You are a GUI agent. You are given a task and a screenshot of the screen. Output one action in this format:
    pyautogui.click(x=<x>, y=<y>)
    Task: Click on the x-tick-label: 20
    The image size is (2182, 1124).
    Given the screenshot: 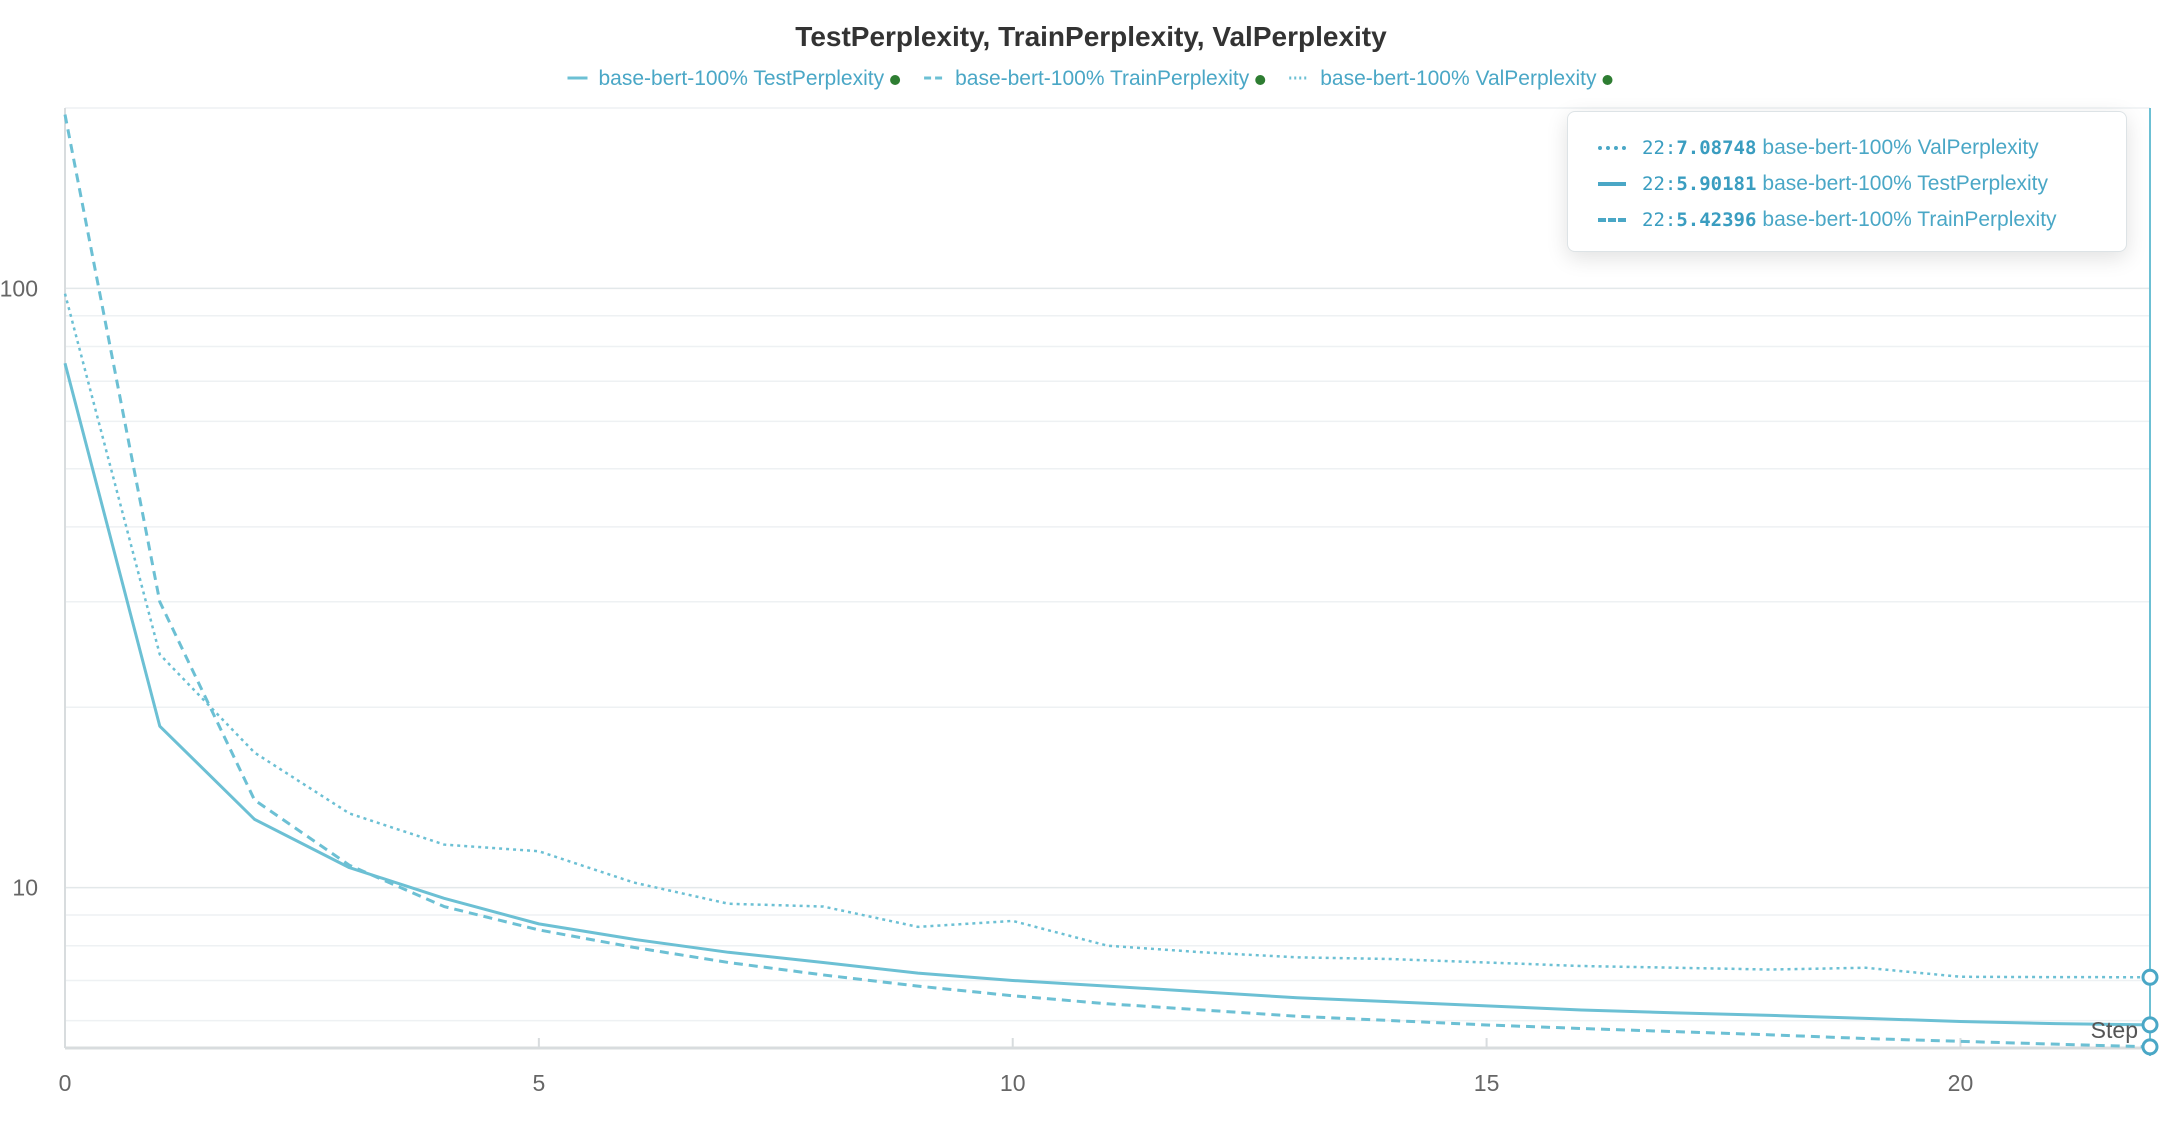 What is the action you would take?
    pyautogui.click(x=1961, y=1083)
    